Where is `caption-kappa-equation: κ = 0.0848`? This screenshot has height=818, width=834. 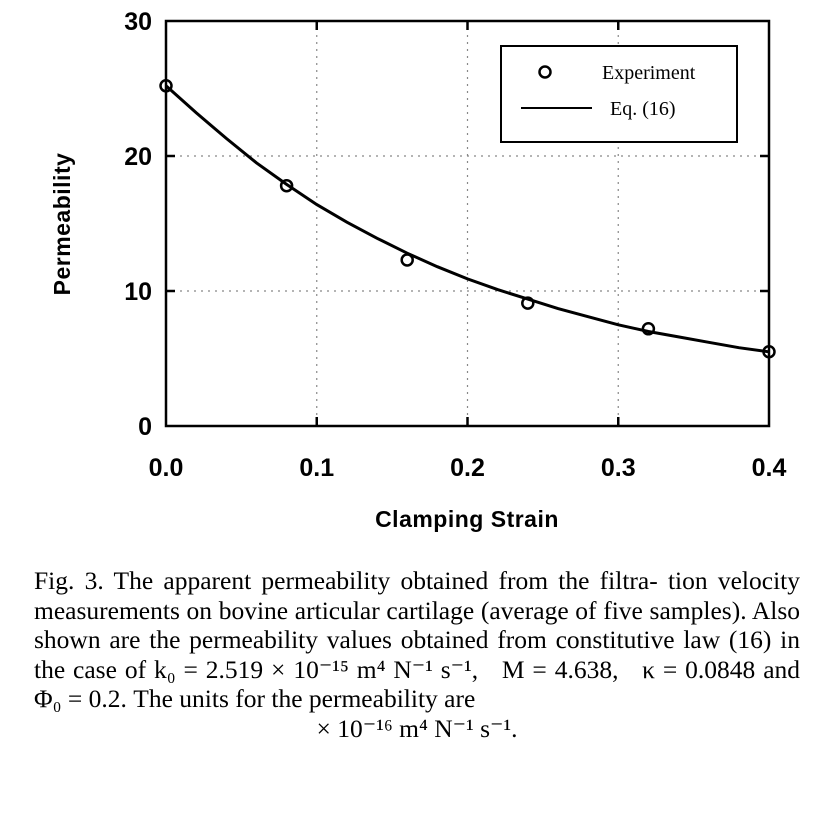
caption-kappa-equation: κ = 0.0848 is located at coordinates (699, 669).